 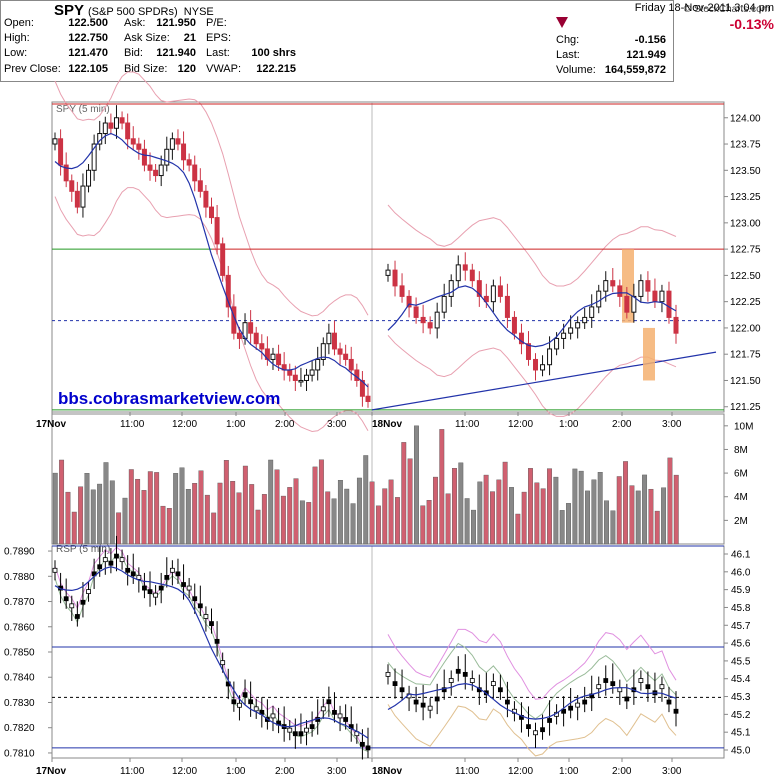 I want to click on price-ytick-label: 123.25, so click(x=745, y=197).